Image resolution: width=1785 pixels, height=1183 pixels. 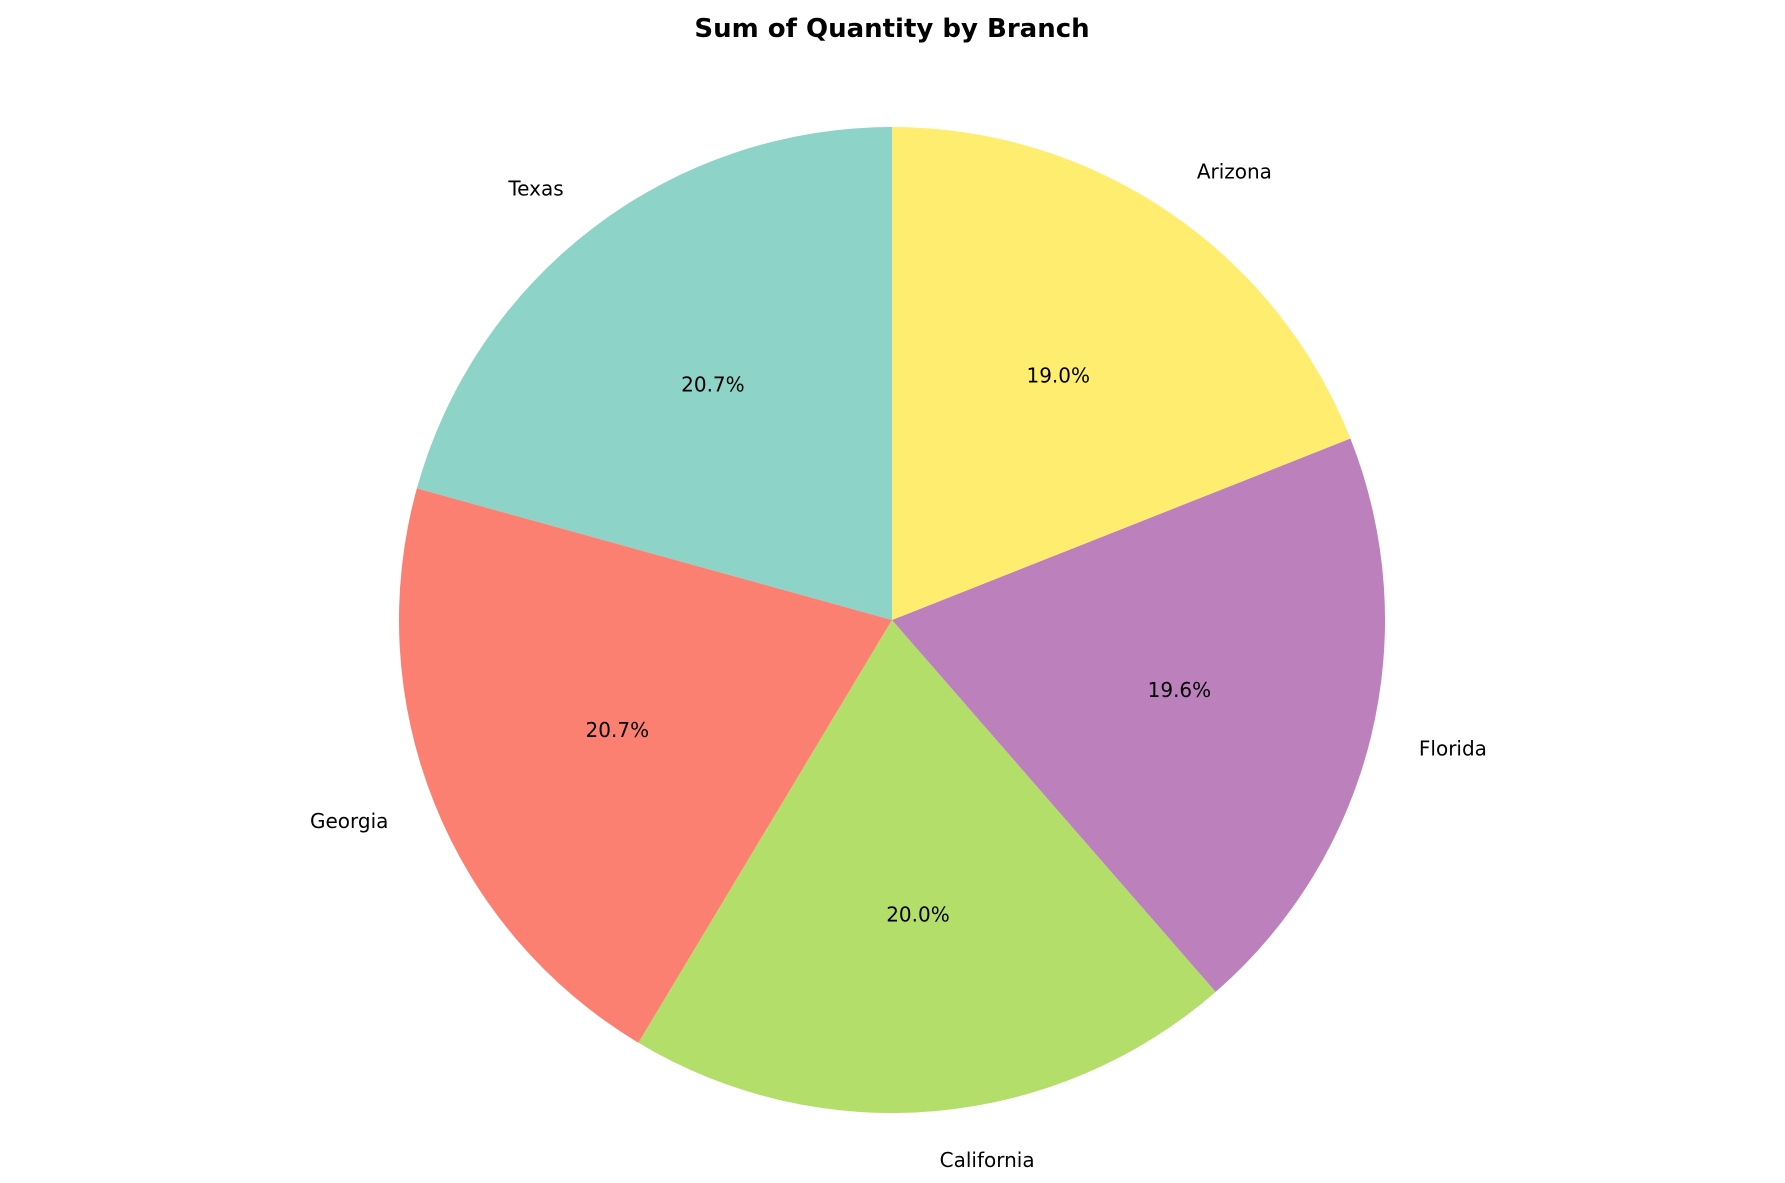 What do you see at coordinates (618, 730) in the screenshot?
I see `pct-label-georgia: 20.7%` at bounding box center [618, 730].